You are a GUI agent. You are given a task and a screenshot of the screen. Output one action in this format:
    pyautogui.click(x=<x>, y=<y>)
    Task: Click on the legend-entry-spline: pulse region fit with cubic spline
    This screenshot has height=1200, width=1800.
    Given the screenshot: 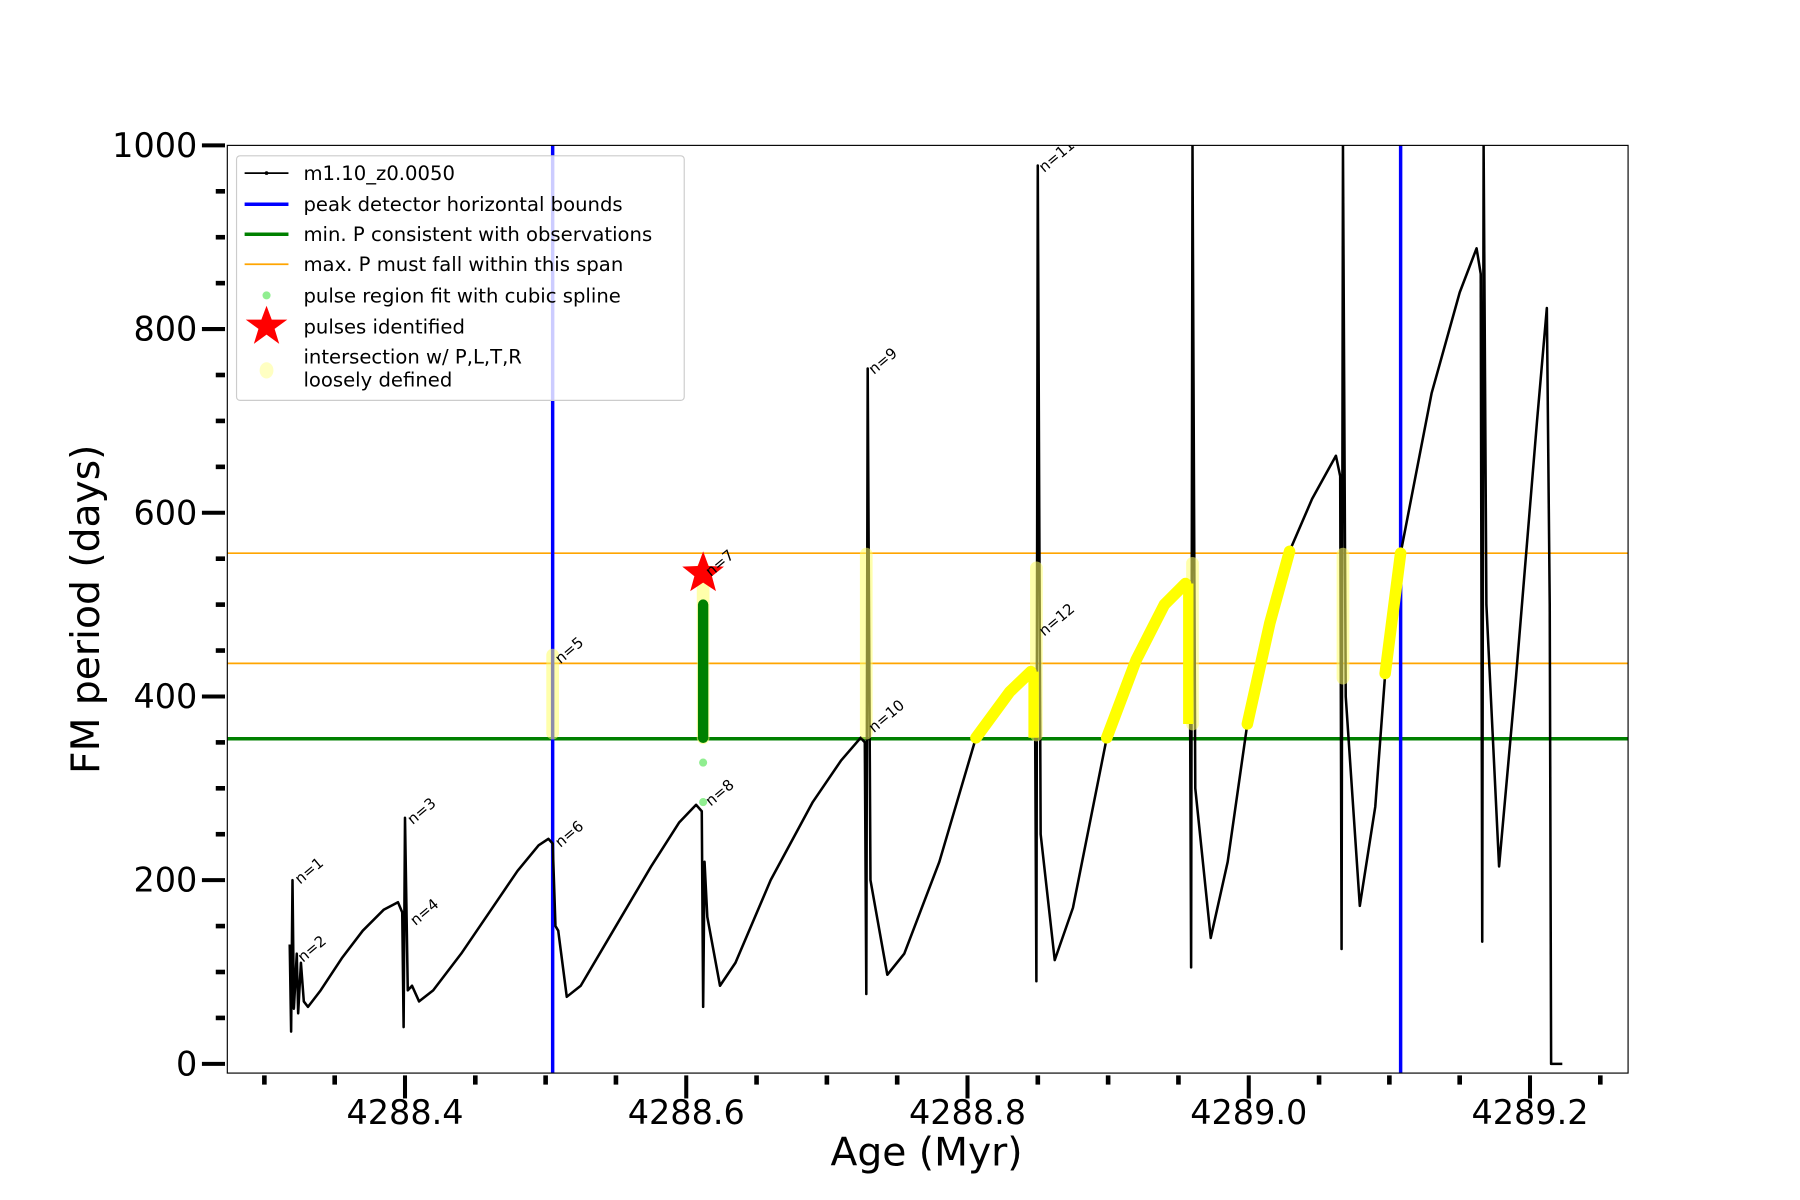 What is the action you would take?
    pyautogui.click(x=441, y=295)
    